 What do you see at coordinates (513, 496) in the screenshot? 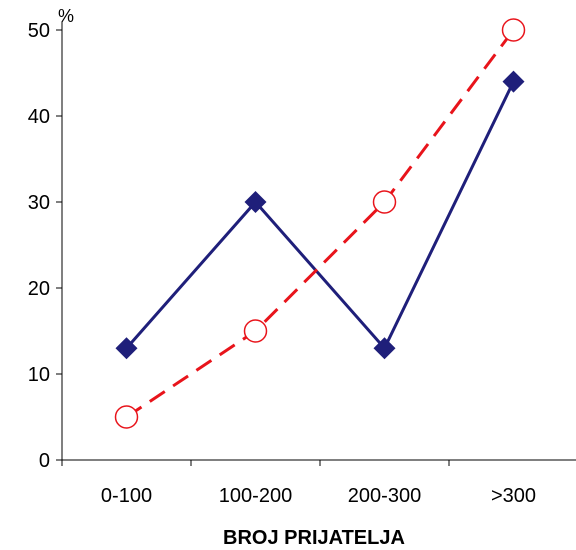
I see `x-tick-label: >300` at bounding box center [513, 496].